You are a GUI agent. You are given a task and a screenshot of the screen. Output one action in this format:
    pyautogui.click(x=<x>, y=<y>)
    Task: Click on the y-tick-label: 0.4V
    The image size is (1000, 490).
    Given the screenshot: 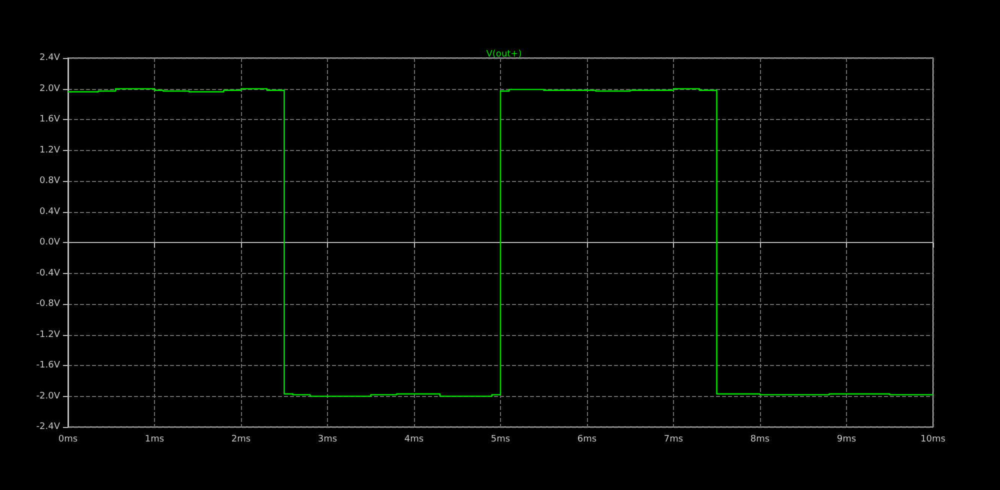 What is the action you would take?
    pyautogui.click(x=50, y=211)
    